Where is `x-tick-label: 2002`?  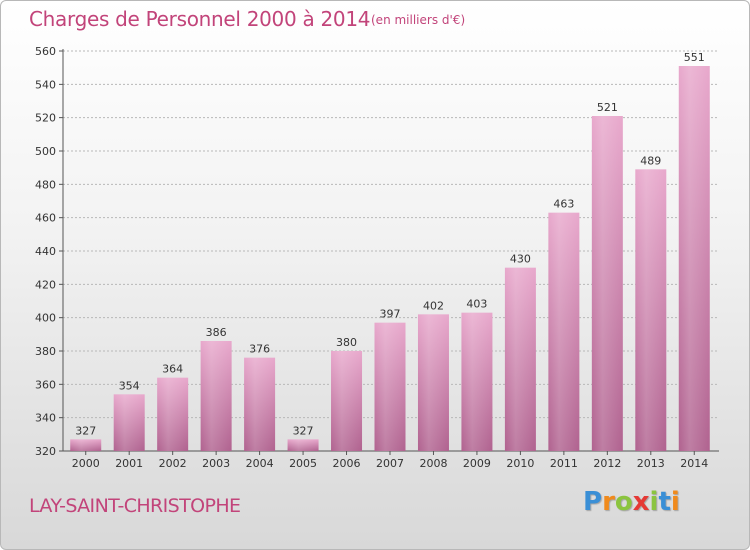 x-tick-label: 2002 is located at coordinates (173, 463).